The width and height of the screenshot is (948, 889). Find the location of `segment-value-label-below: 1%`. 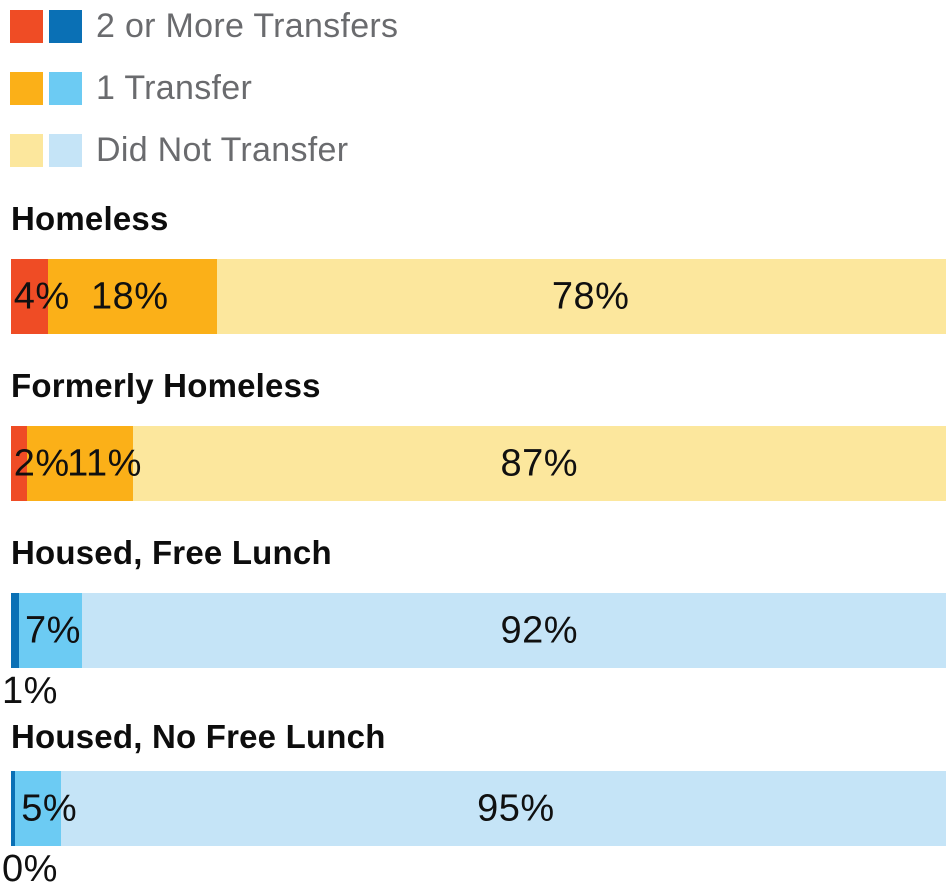

segment-value-label-below: 1% is located at coordinates (30, 691).